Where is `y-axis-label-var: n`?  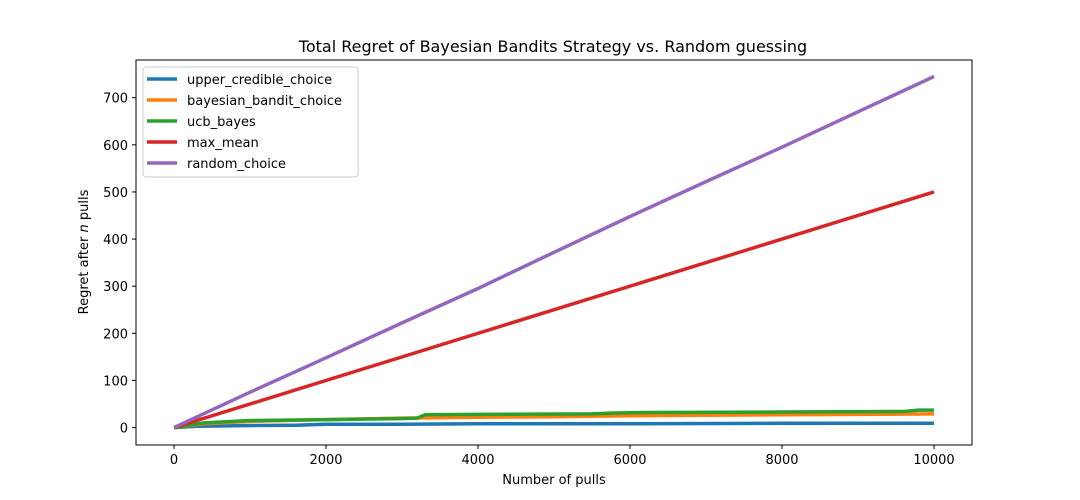
y-axis-label-var: n is located at coordinates (84, 228).